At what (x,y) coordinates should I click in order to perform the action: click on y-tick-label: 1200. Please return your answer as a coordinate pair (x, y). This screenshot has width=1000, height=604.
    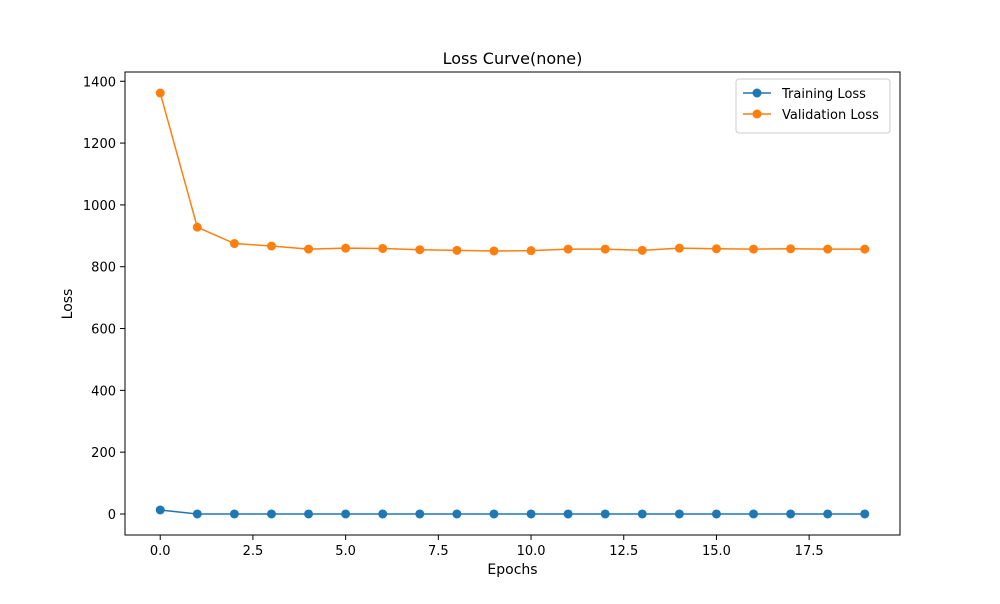
    Looking at the image, I should click on (99, 144).